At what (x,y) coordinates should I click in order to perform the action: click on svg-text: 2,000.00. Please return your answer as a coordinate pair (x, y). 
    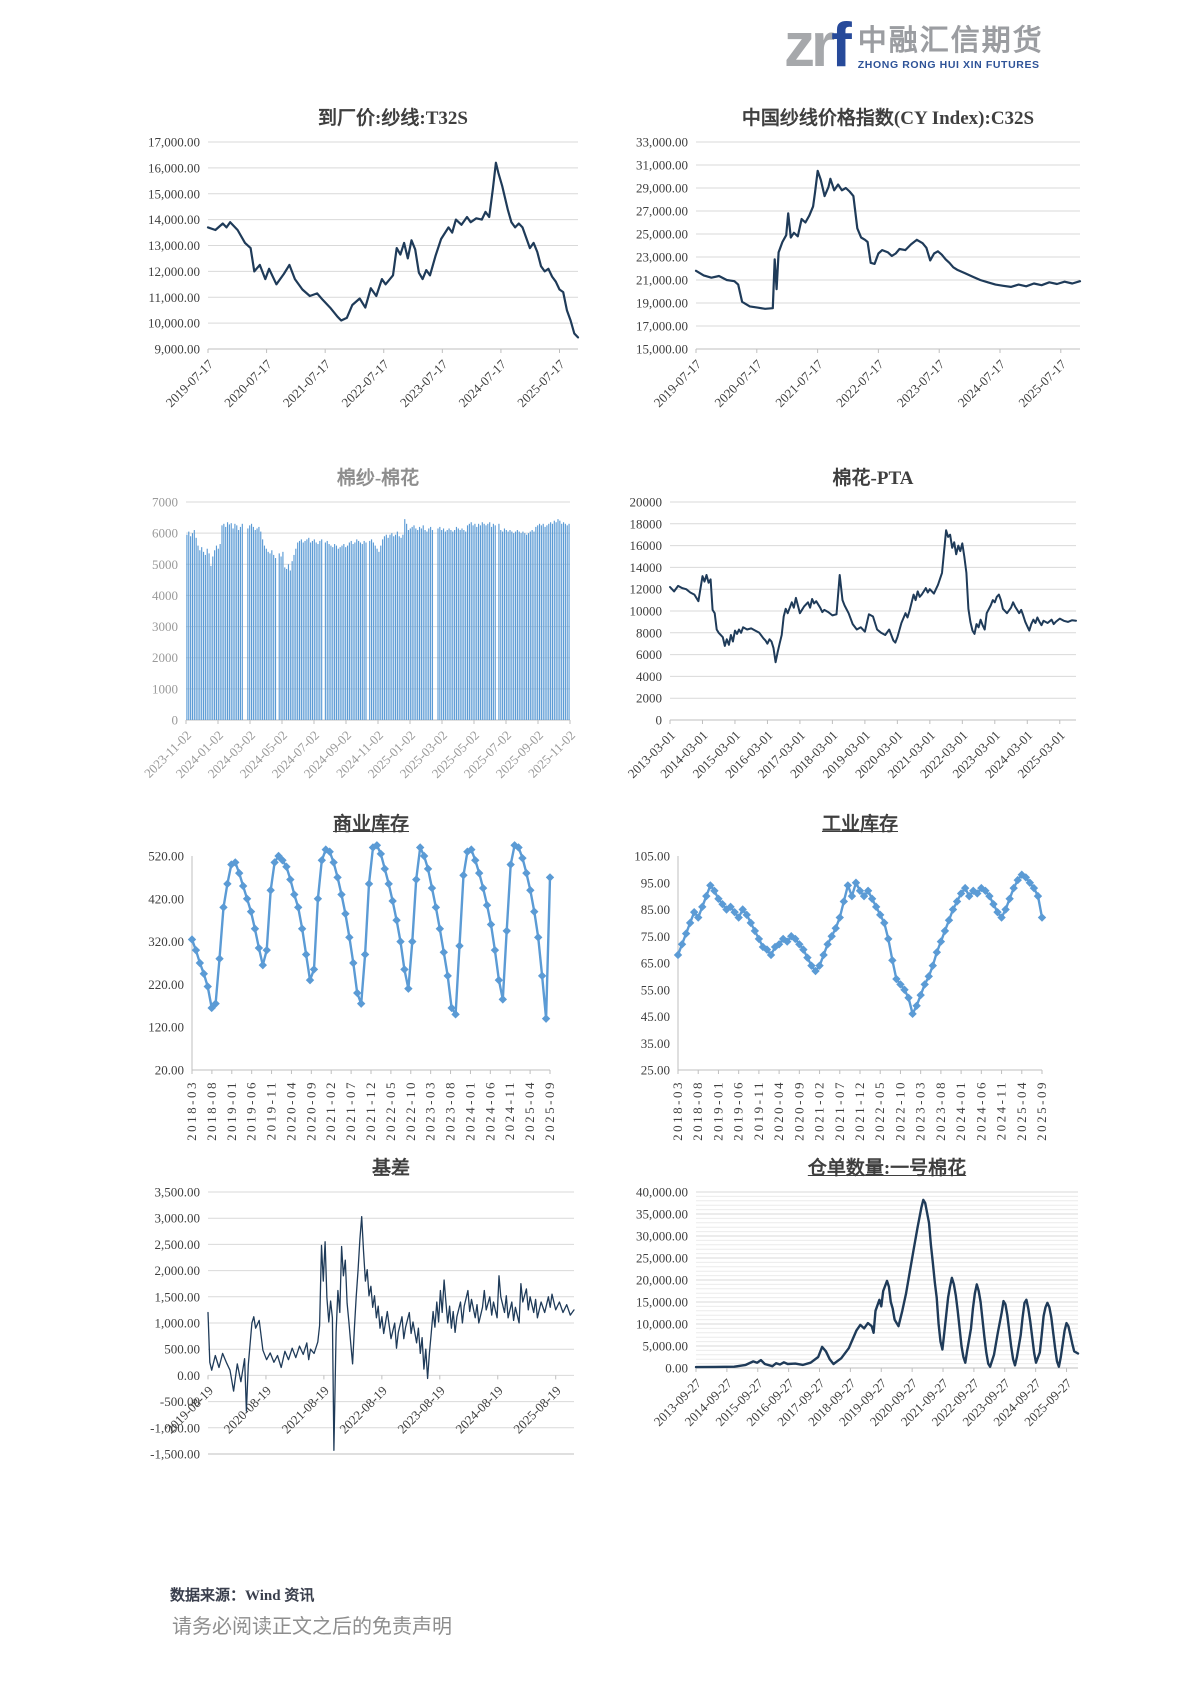
    Looking at the image, I should click on (178, 1270).